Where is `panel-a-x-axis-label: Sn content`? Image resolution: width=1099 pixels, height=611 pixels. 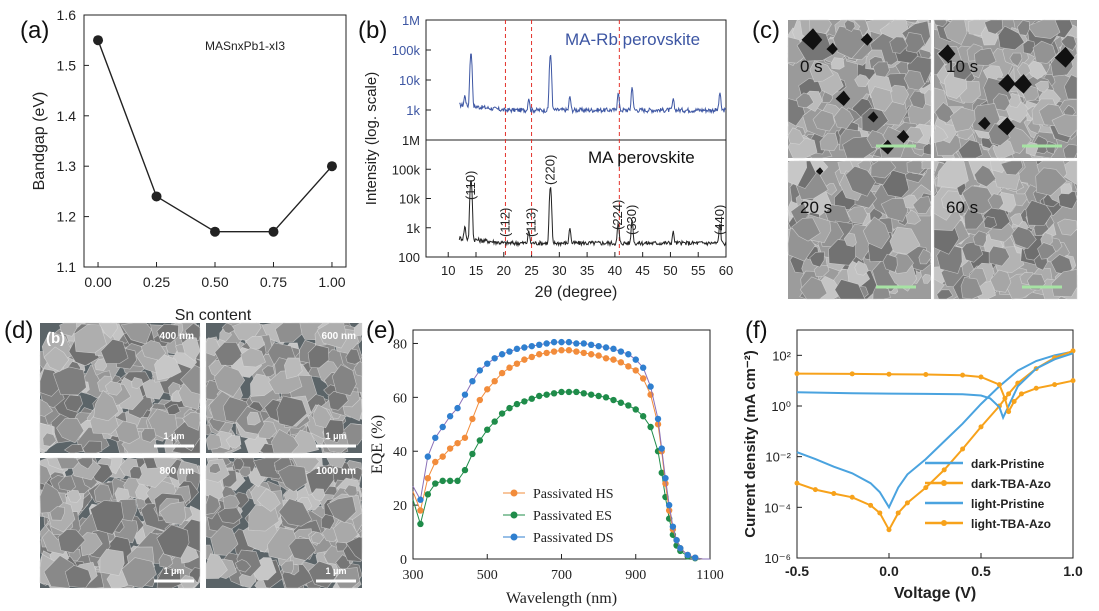 panel-a-x-axis-label: Sn content is located at coordinates (213, 316).